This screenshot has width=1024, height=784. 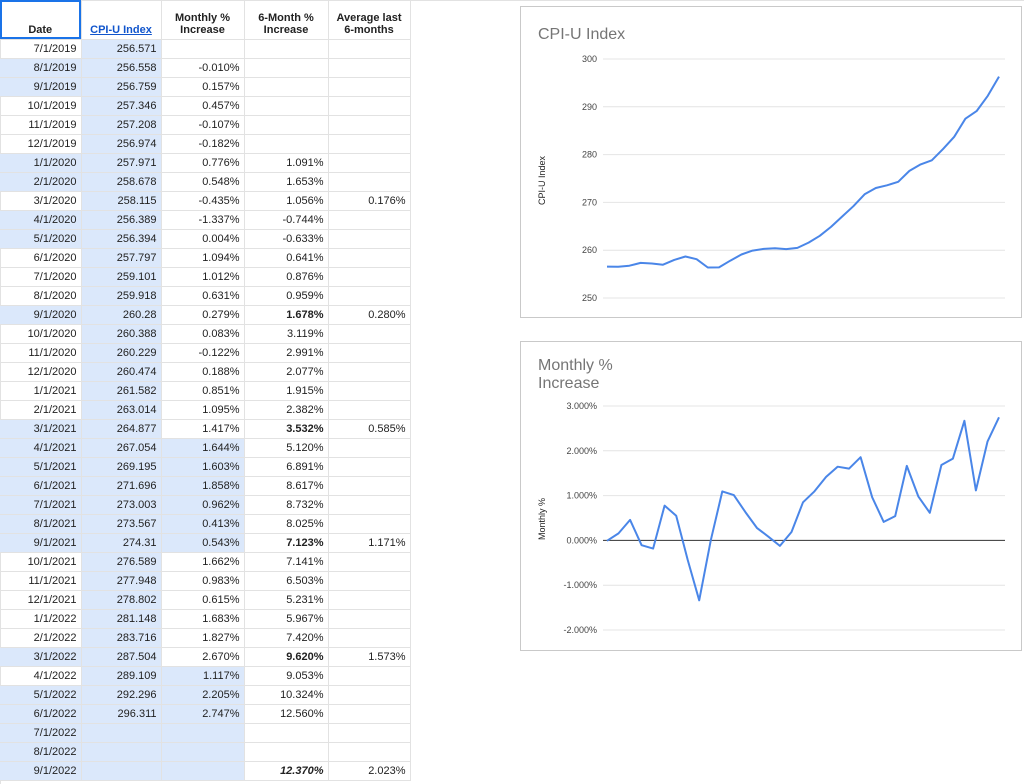 I want to click on header-date: Date, so click(x=41, y=20).